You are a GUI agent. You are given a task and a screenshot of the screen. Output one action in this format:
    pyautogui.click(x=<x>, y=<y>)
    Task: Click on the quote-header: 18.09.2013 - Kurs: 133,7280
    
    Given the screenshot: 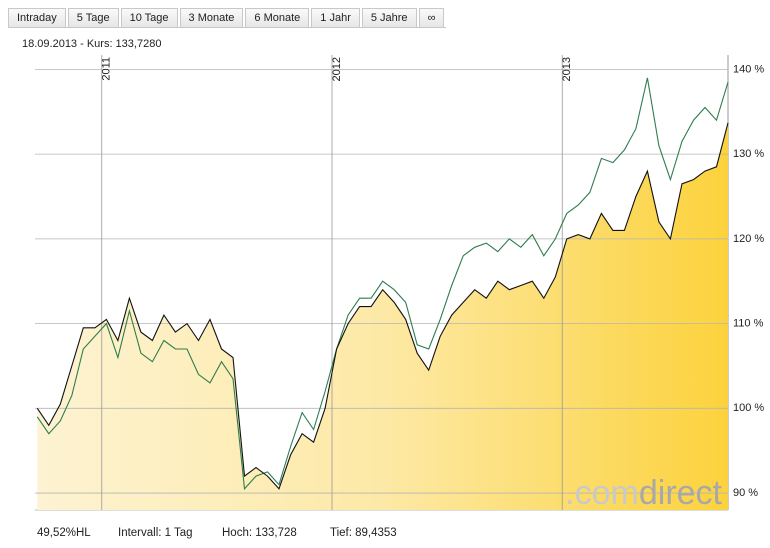 What is the action you would take?
    pyautogui.click(x=92, y=44)
    